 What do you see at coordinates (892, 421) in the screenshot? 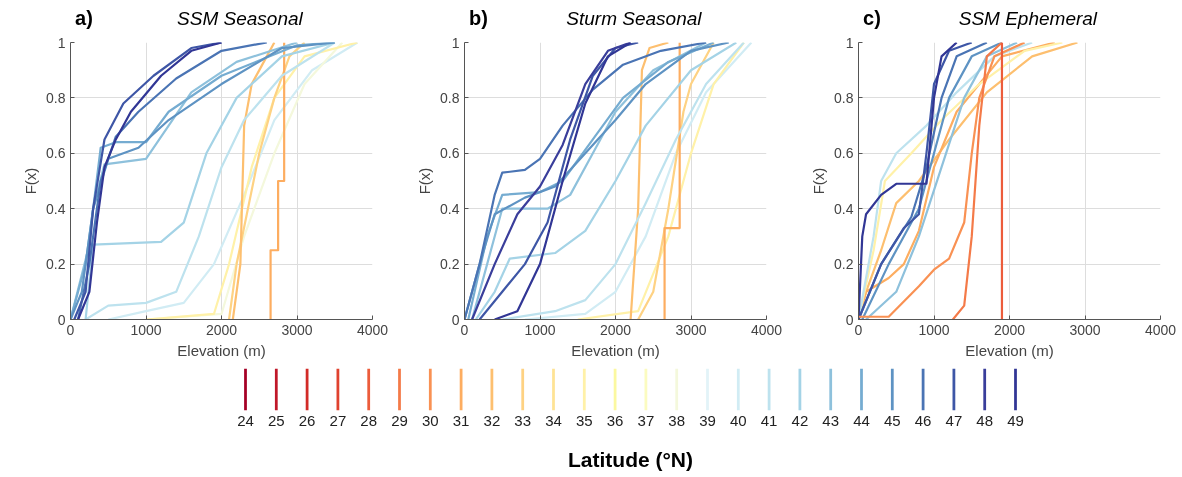
I see `x-tick-label: 45` at bounding box center [892, 421].